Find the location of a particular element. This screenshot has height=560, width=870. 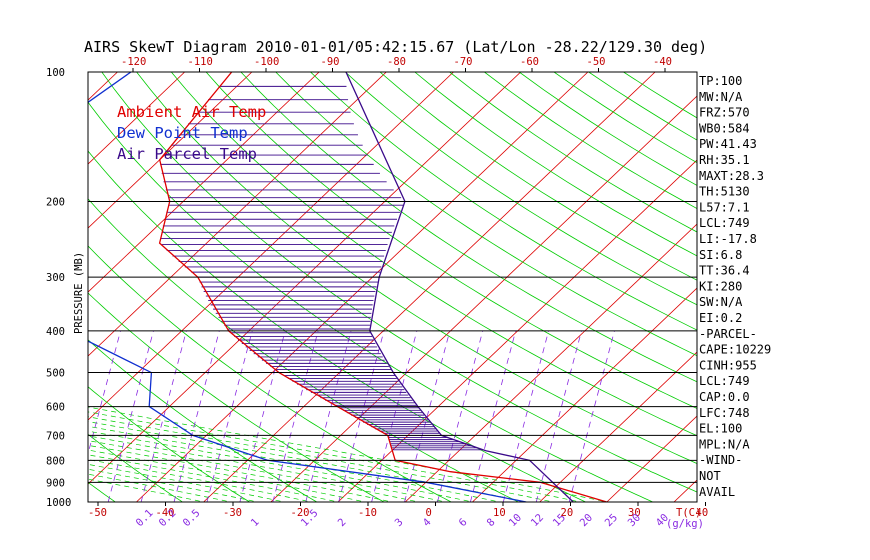

pressure-tick-label: 500 is located at coordinates (55, 374).